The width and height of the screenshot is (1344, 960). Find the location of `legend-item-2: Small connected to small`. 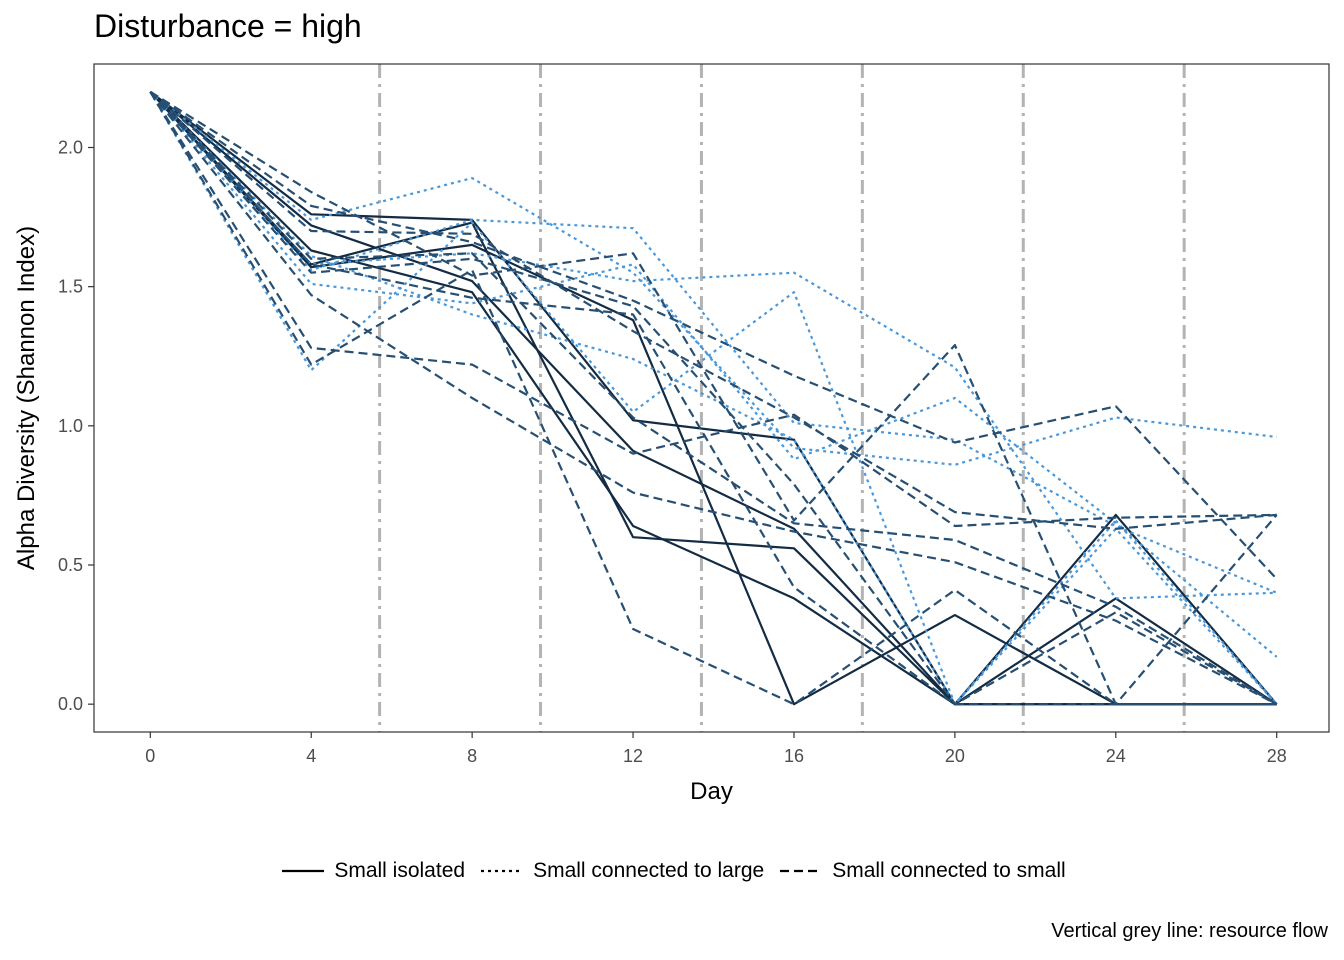

legend-item-2: Small connected to small is located at coordinates (921, 871).